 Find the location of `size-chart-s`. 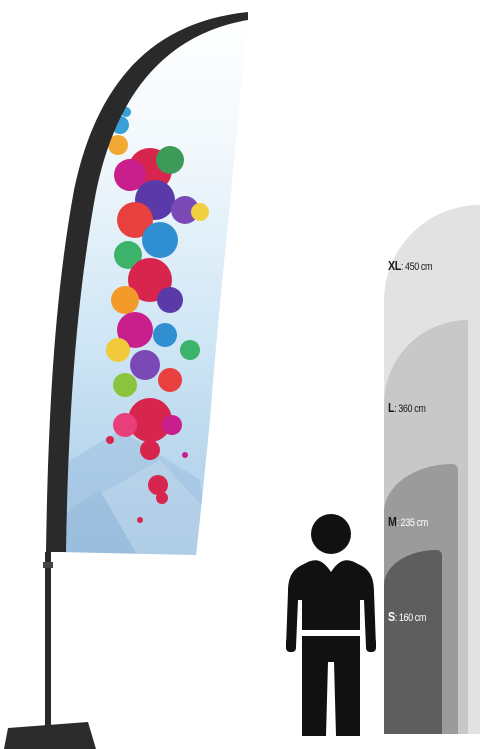

size-chart-s is located at coordinates (413, 642).